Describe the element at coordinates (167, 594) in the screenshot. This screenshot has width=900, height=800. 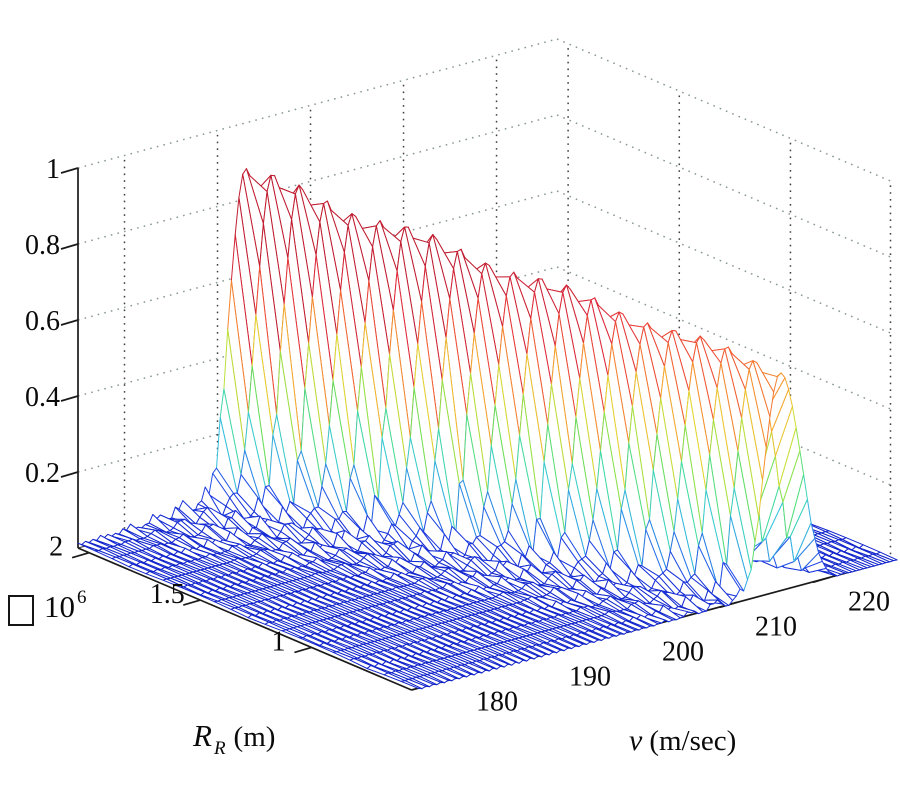
I see `tick-label: 1.5` at that location.